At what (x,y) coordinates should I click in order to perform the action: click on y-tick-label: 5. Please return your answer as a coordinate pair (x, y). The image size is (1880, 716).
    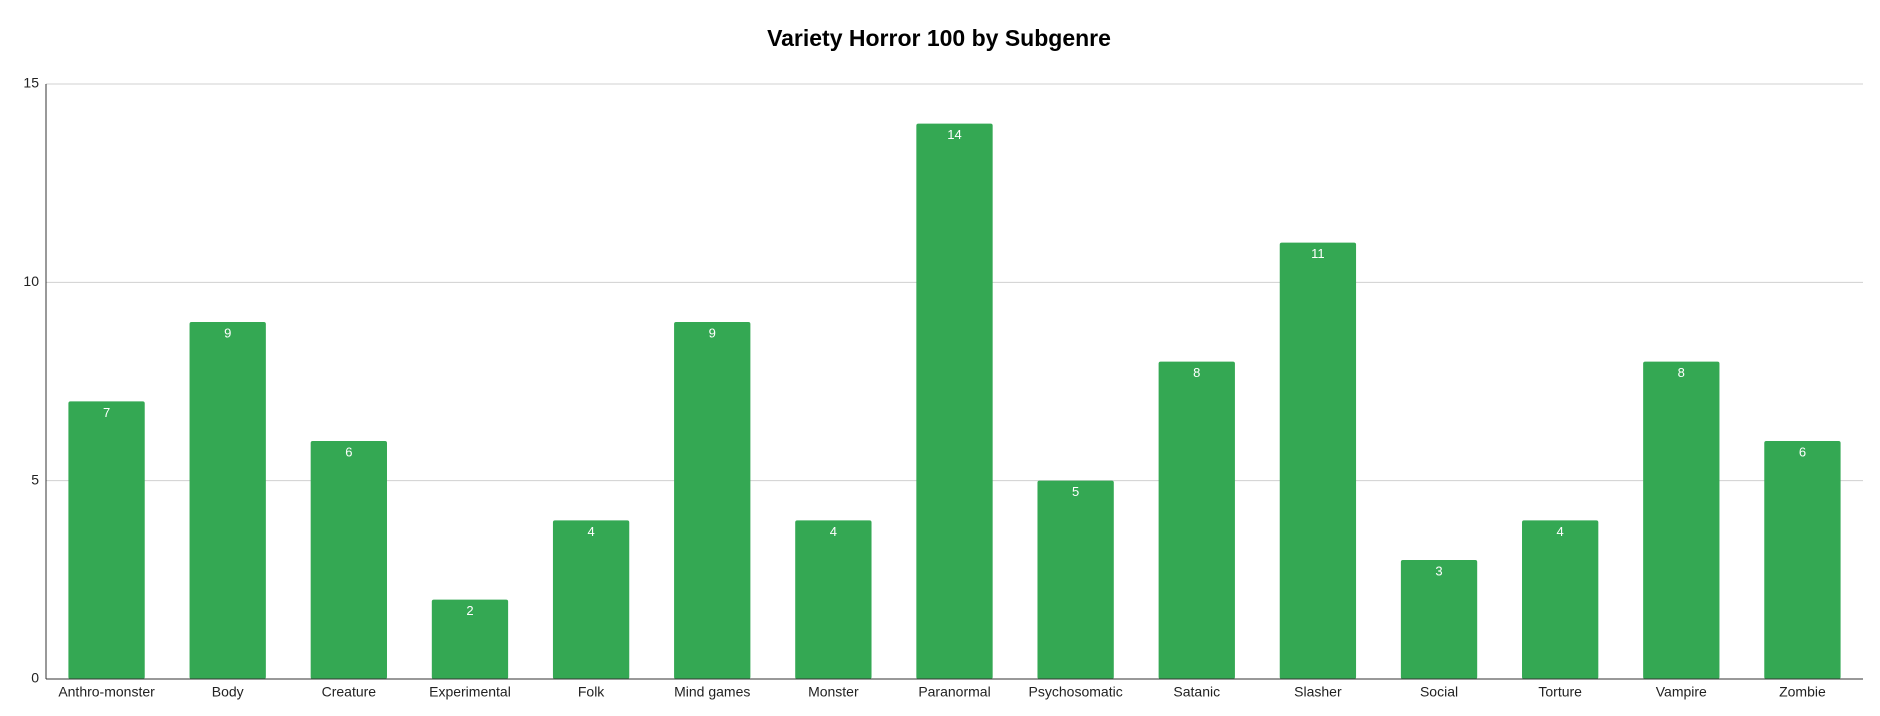
    Looking at the image, I should click on (35, 479).